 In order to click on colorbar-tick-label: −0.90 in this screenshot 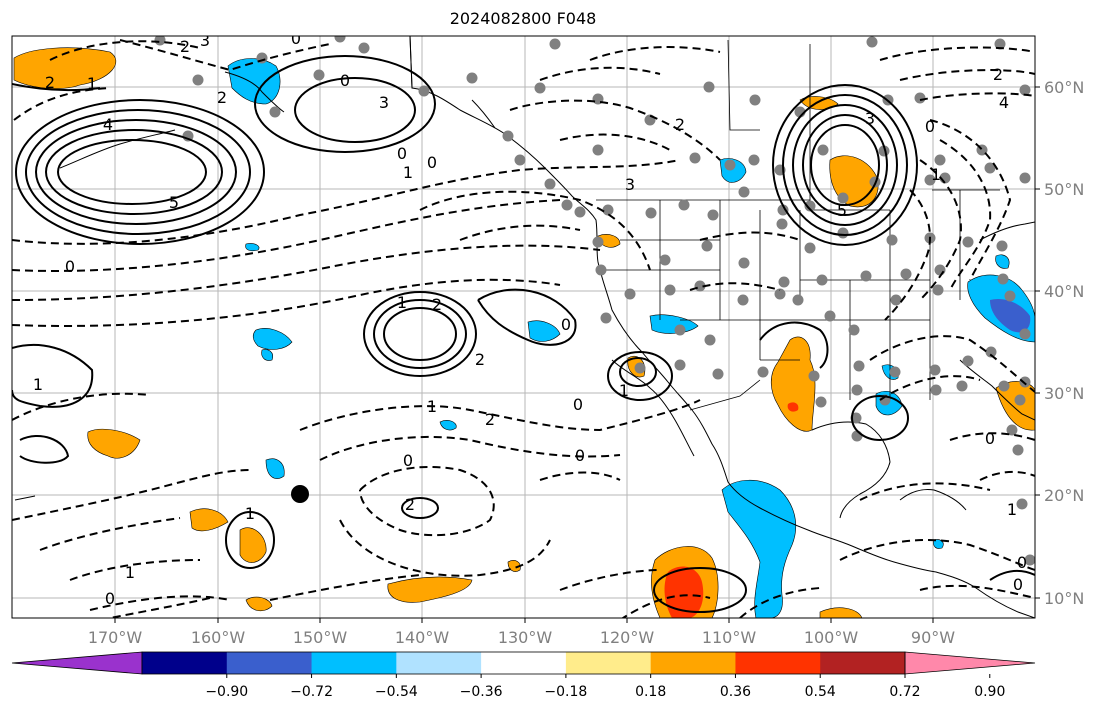, I will do `click(226, 692)`.